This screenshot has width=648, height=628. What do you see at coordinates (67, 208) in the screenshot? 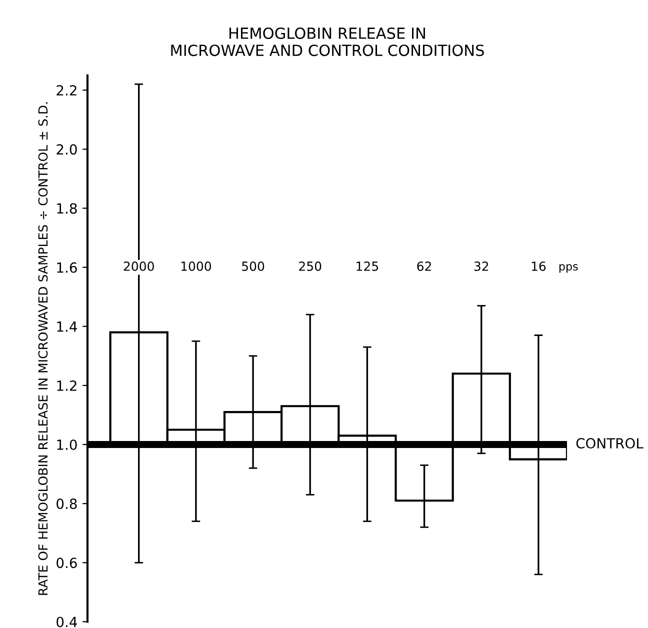
I see `y-tick-label: 1.8` at bounding box center [67, 208].